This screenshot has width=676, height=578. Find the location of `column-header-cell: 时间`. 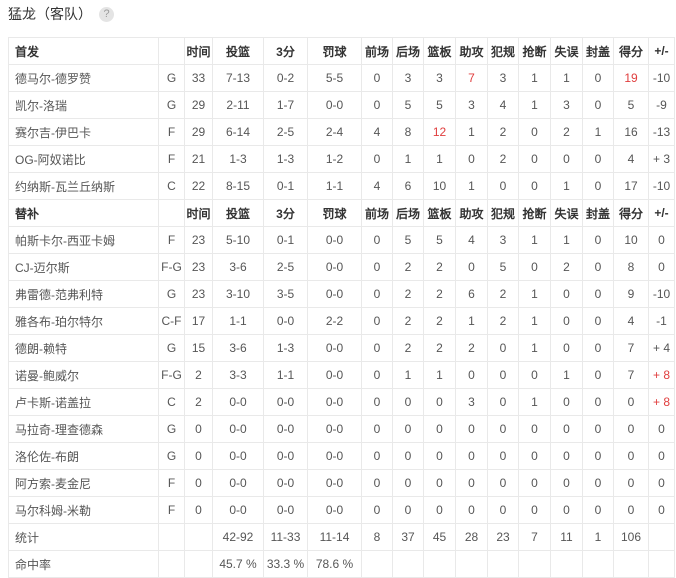

column-header-cell: 时间 is located at coordinates (198, 213).